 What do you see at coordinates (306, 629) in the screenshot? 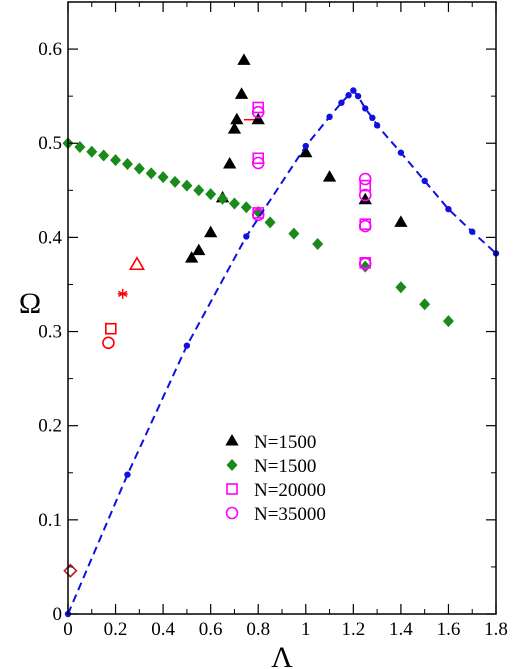
I see `x-tick-label: 1` at bounding box center [306, 629].